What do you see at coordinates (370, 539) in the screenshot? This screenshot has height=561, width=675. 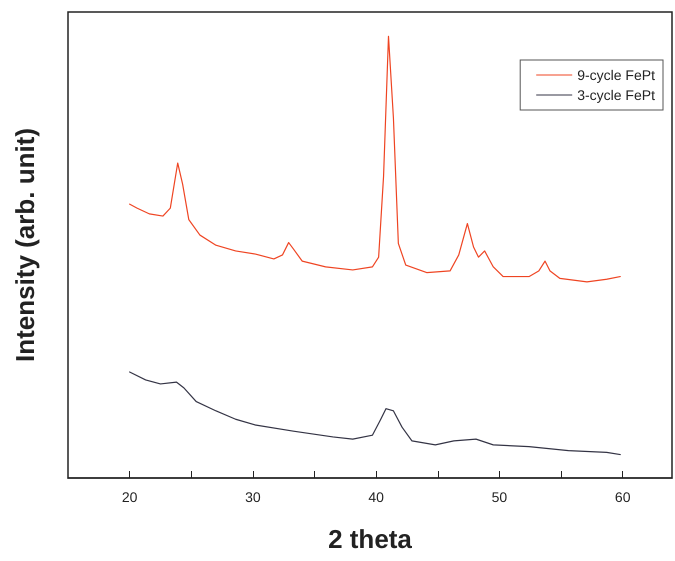 I see `x-axis-title: 2 theta` at bounding box center [370, 539].